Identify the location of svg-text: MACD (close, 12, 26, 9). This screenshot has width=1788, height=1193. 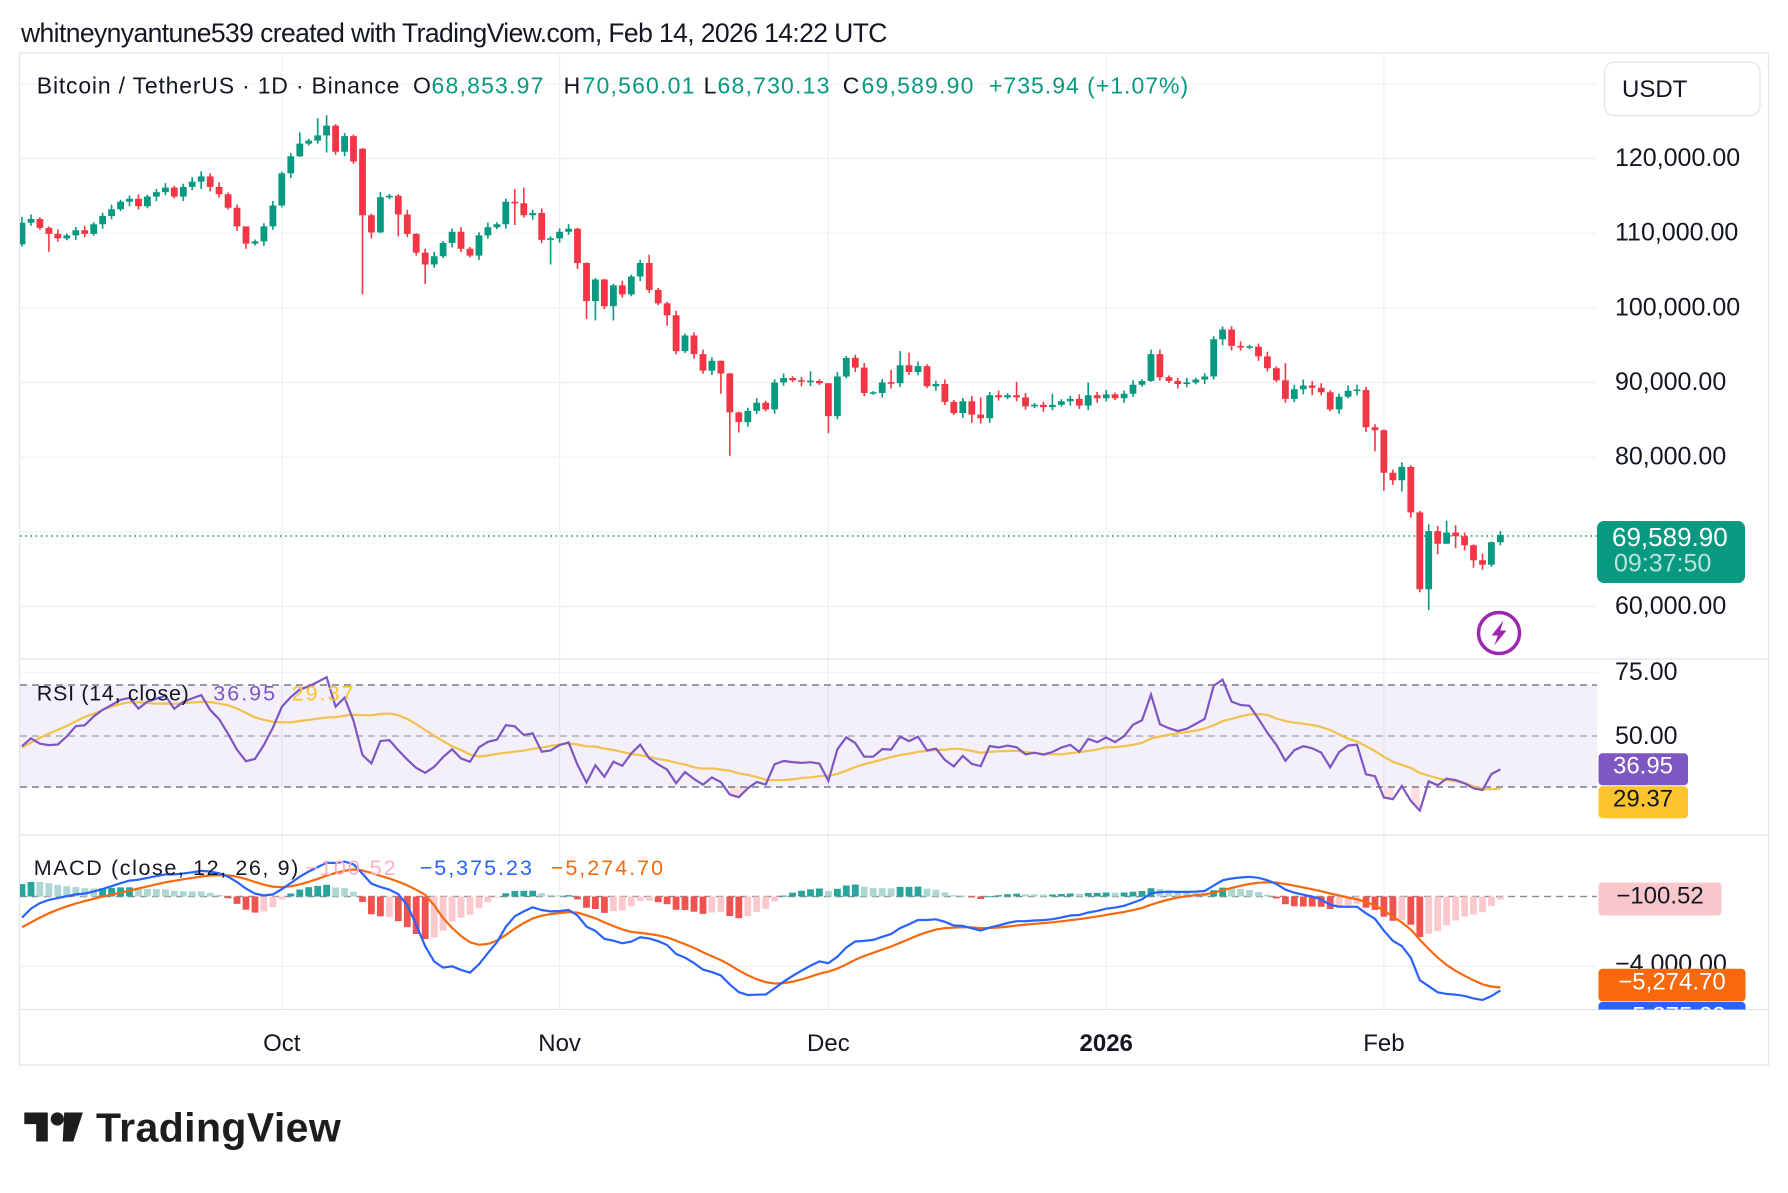
(167, 868).